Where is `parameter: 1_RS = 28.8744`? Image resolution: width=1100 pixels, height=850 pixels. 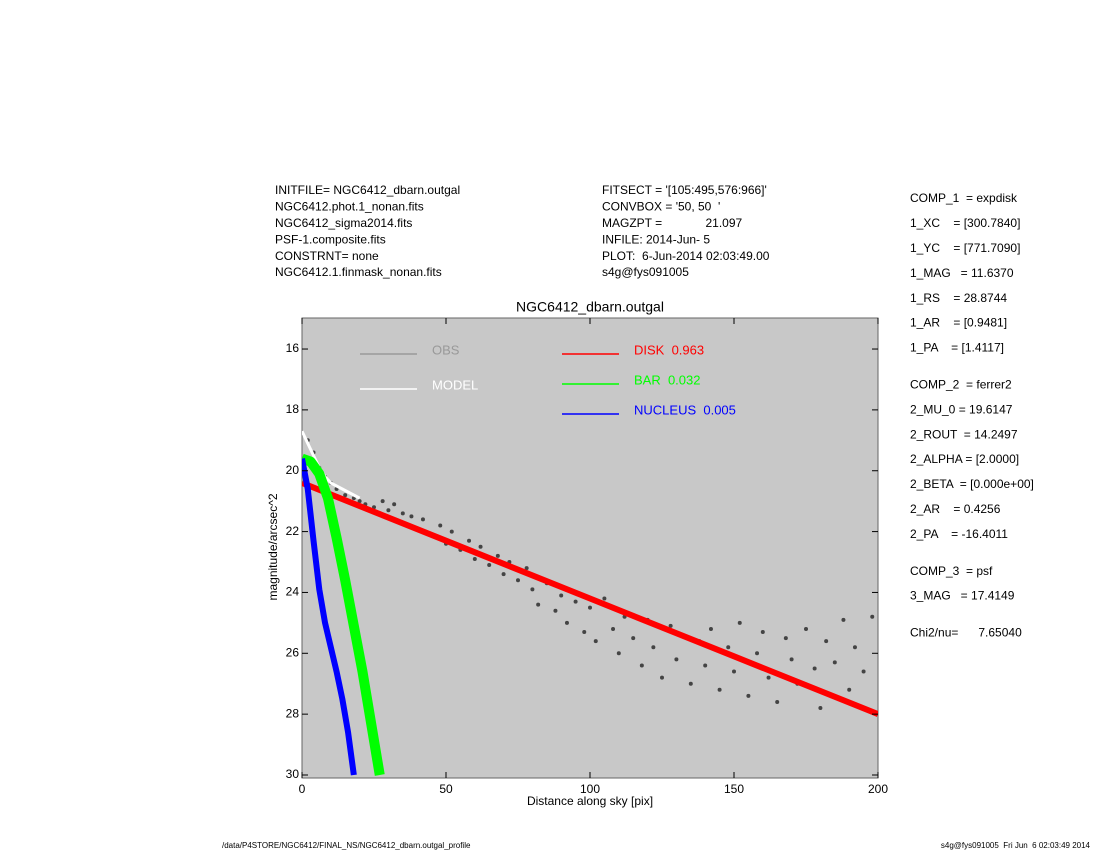 parameter: 1_RS = 28.8744 is located at coordinates (958, 298).